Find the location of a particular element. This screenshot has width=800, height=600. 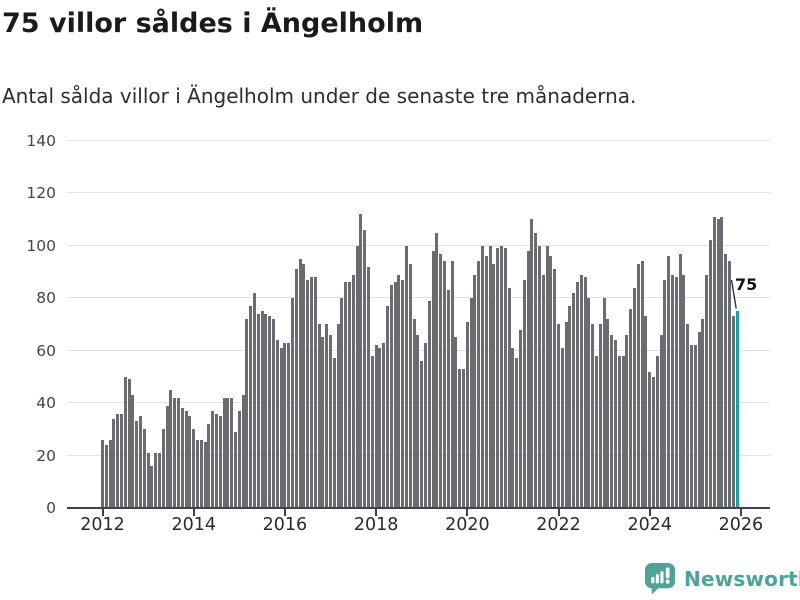

x-axis-label: 2014 is located at coordinates (194, 525).